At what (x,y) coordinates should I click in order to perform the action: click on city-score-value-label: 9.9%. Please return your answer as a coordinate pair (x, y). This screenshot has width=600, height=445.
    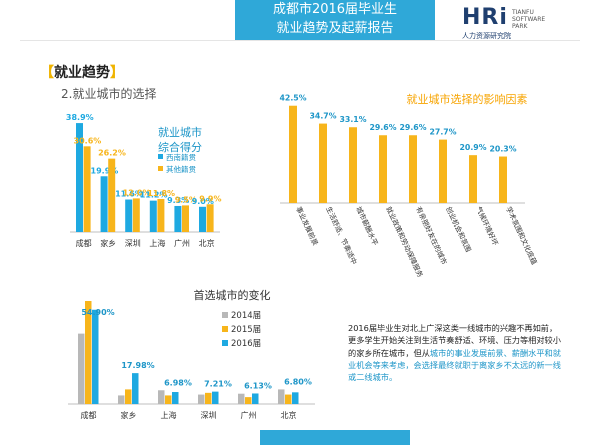
    Looking at the image, I should click on (210, 198).